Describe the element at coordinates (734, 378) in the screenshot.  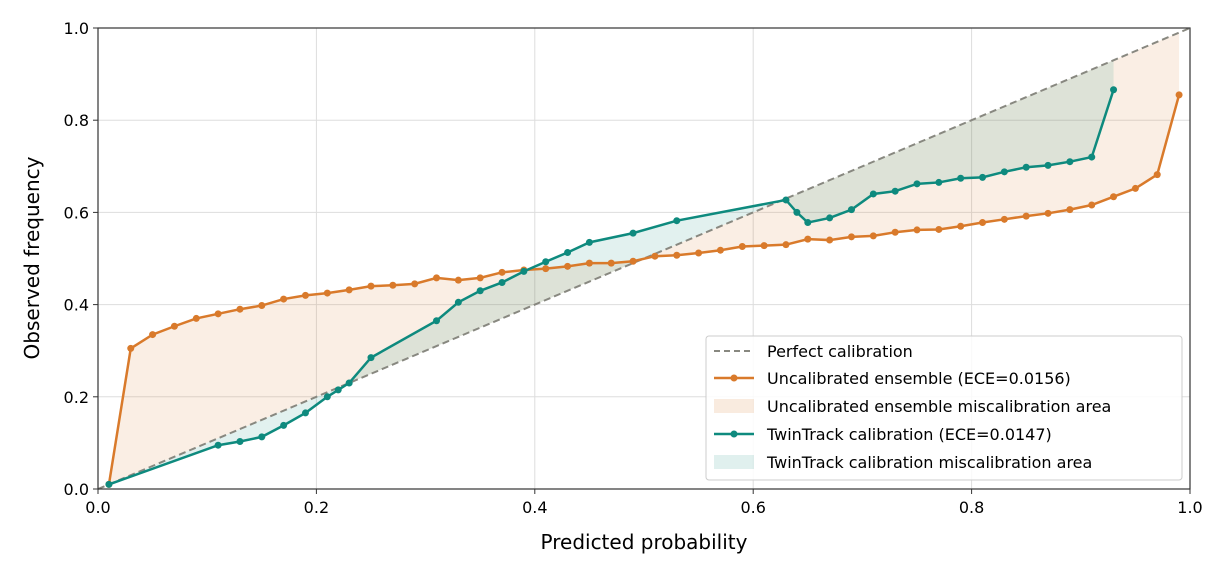
I see `legend-marker-uncalibrated` at that location.